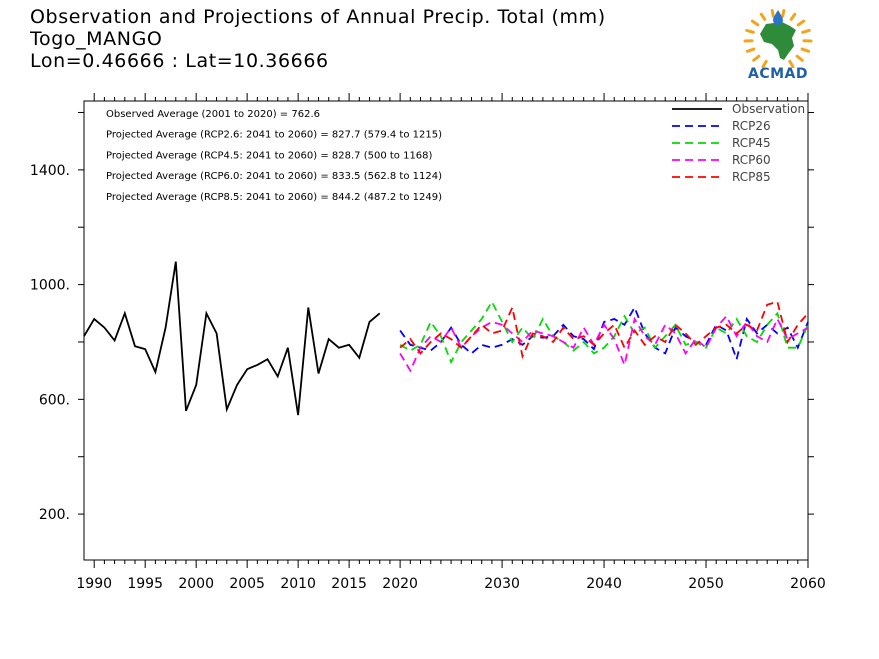 The height and width of the screenshot is (659, 879). I want to click on x-tick-label: 1995, so click(145, 584).